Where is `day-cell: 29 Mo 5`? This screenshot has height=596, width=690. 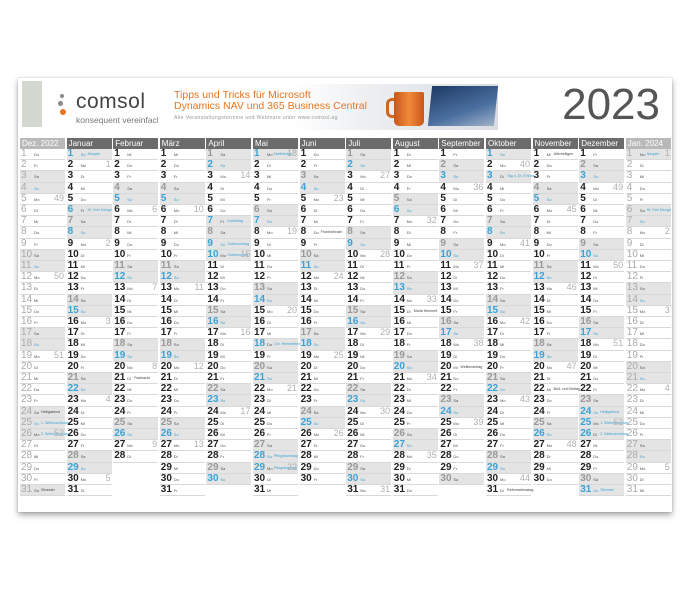
day-cell: 29 Mo 5 is located at coordinates (648, 468).